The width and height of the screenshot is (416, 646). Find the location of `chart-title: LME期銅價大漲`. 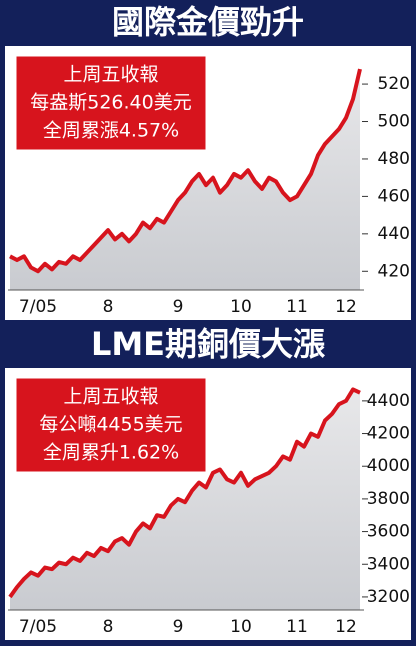

chart-title: LME期銅價大漲 is located at coordinates (208, 344).